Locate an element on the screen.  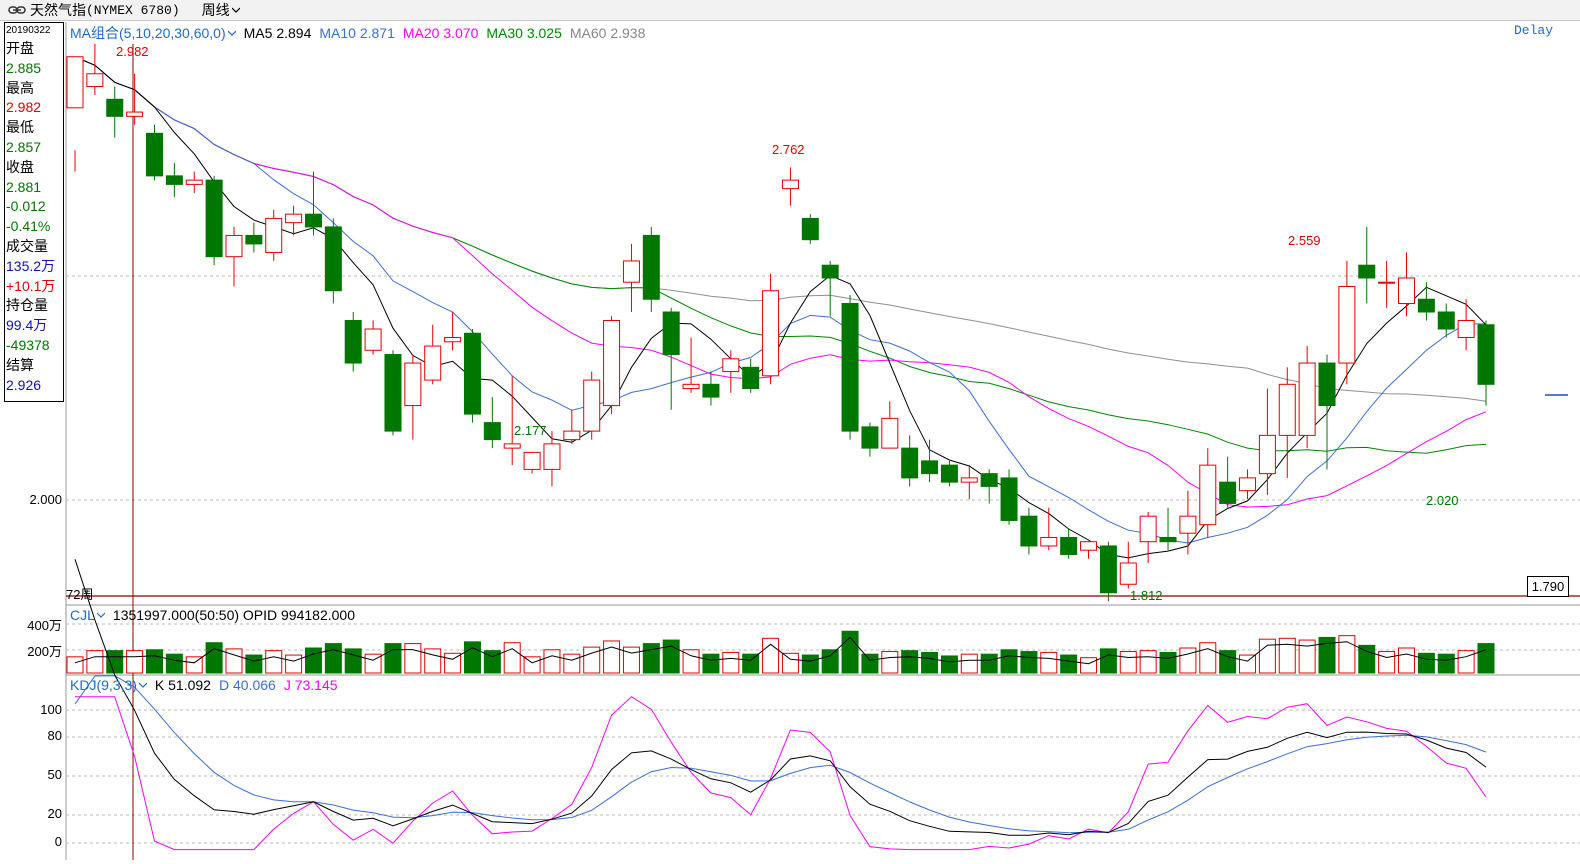
price-axis-label: 2.000 is located at coordinates (45, 499).